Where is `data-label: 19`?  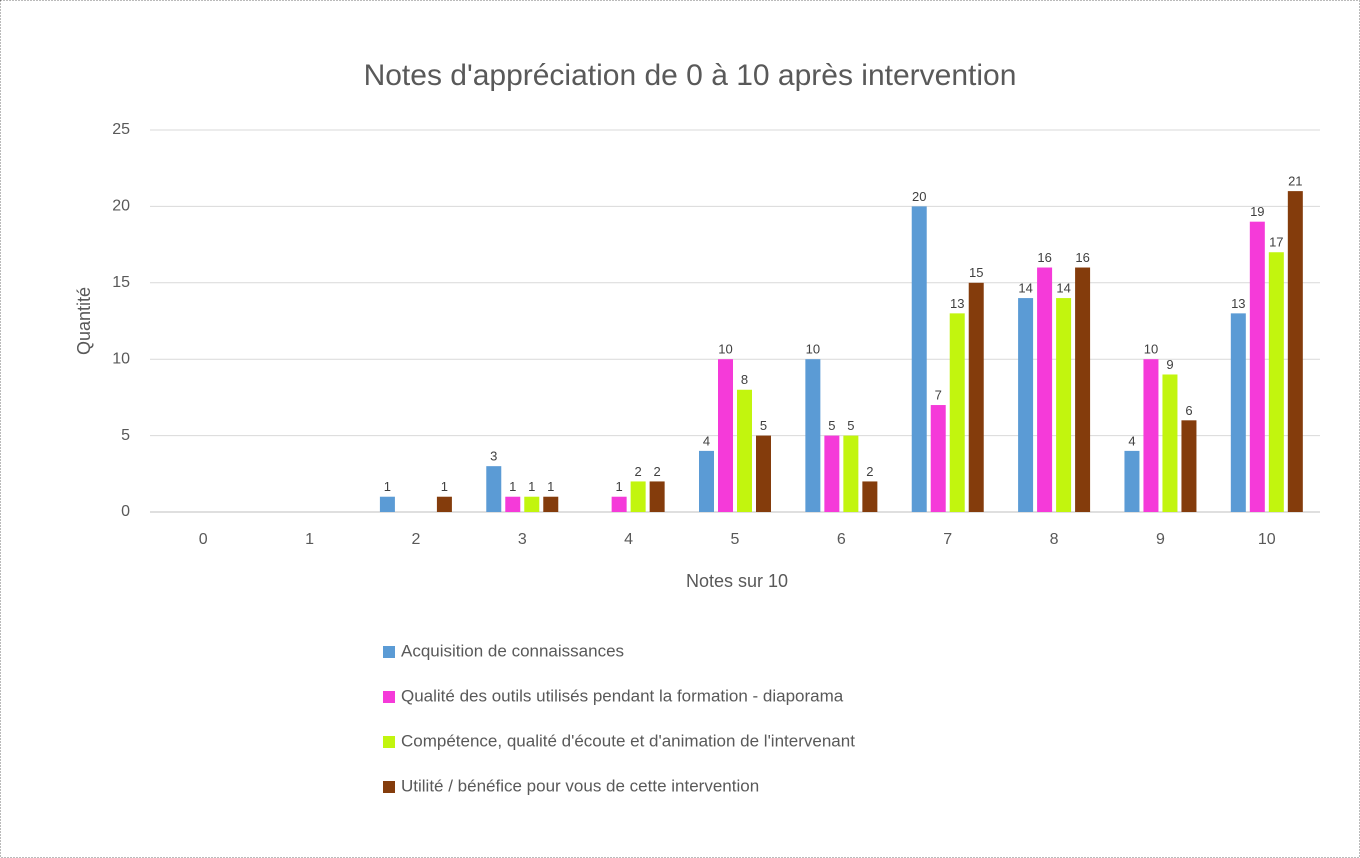 data-label: 19 is located at coordinates (1257, 211).